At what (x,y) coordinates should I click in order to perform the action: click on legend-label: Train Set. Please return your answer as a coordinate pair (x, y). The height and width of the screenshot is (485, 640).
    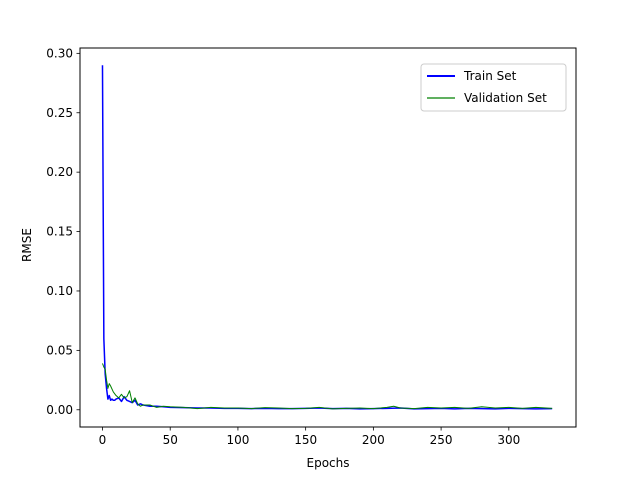
    Looking at the image, I should click on (490, 76).